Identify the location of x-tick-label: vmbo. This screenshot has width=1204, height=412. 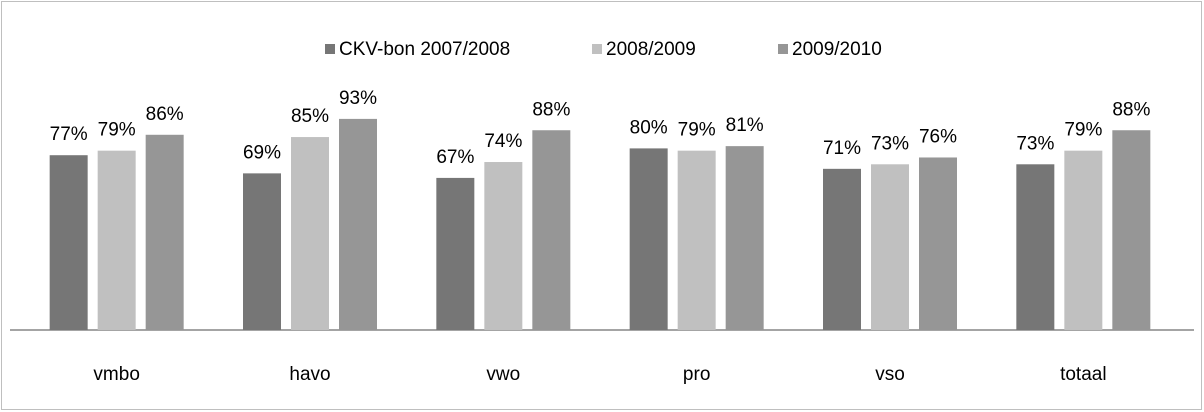
(116, 374).